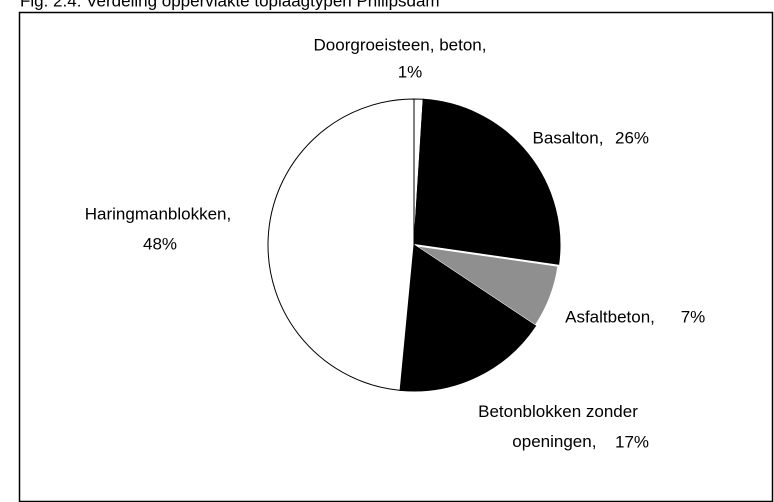 The height and width of the screenshot is (502, 774). What do you see at coordinates (552, 441) in the screenshot?
I see `label-line: openingen,` at bounding box center [552, 441].